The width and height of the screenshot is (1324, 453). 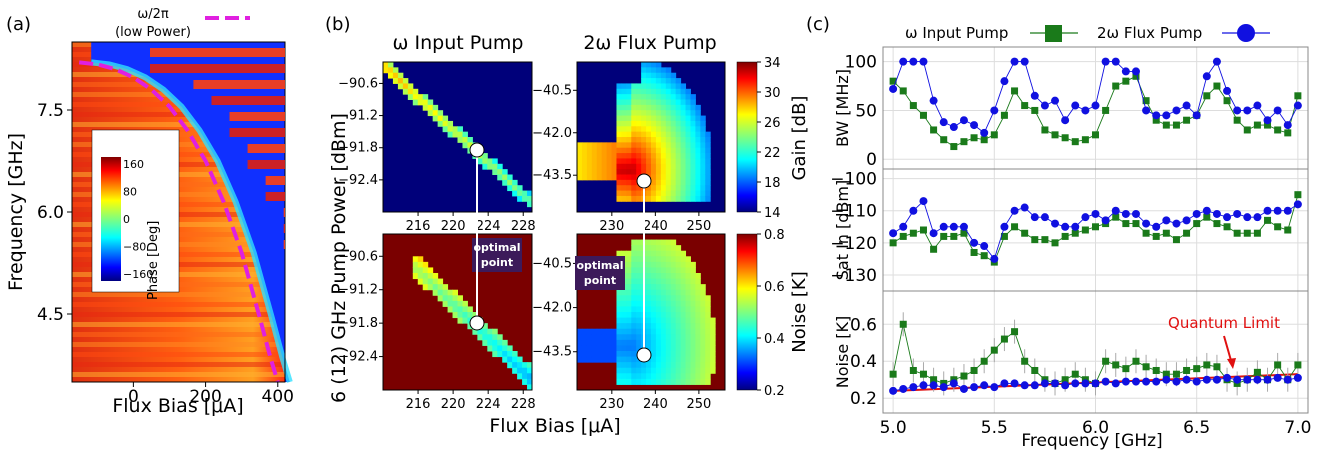 I want to click on panel-a-ytick-label: 4.5, so click(x=50, y=315).